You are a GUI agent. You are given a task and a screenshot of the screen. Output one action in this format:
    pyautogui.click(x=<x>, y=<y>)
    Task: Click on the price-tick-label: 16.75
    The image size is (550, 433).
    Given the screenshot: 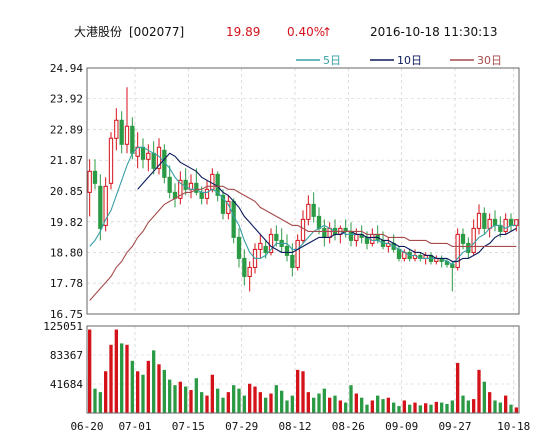 What is the action you would take?
    pyautogui.click(x=66, y=314)
    